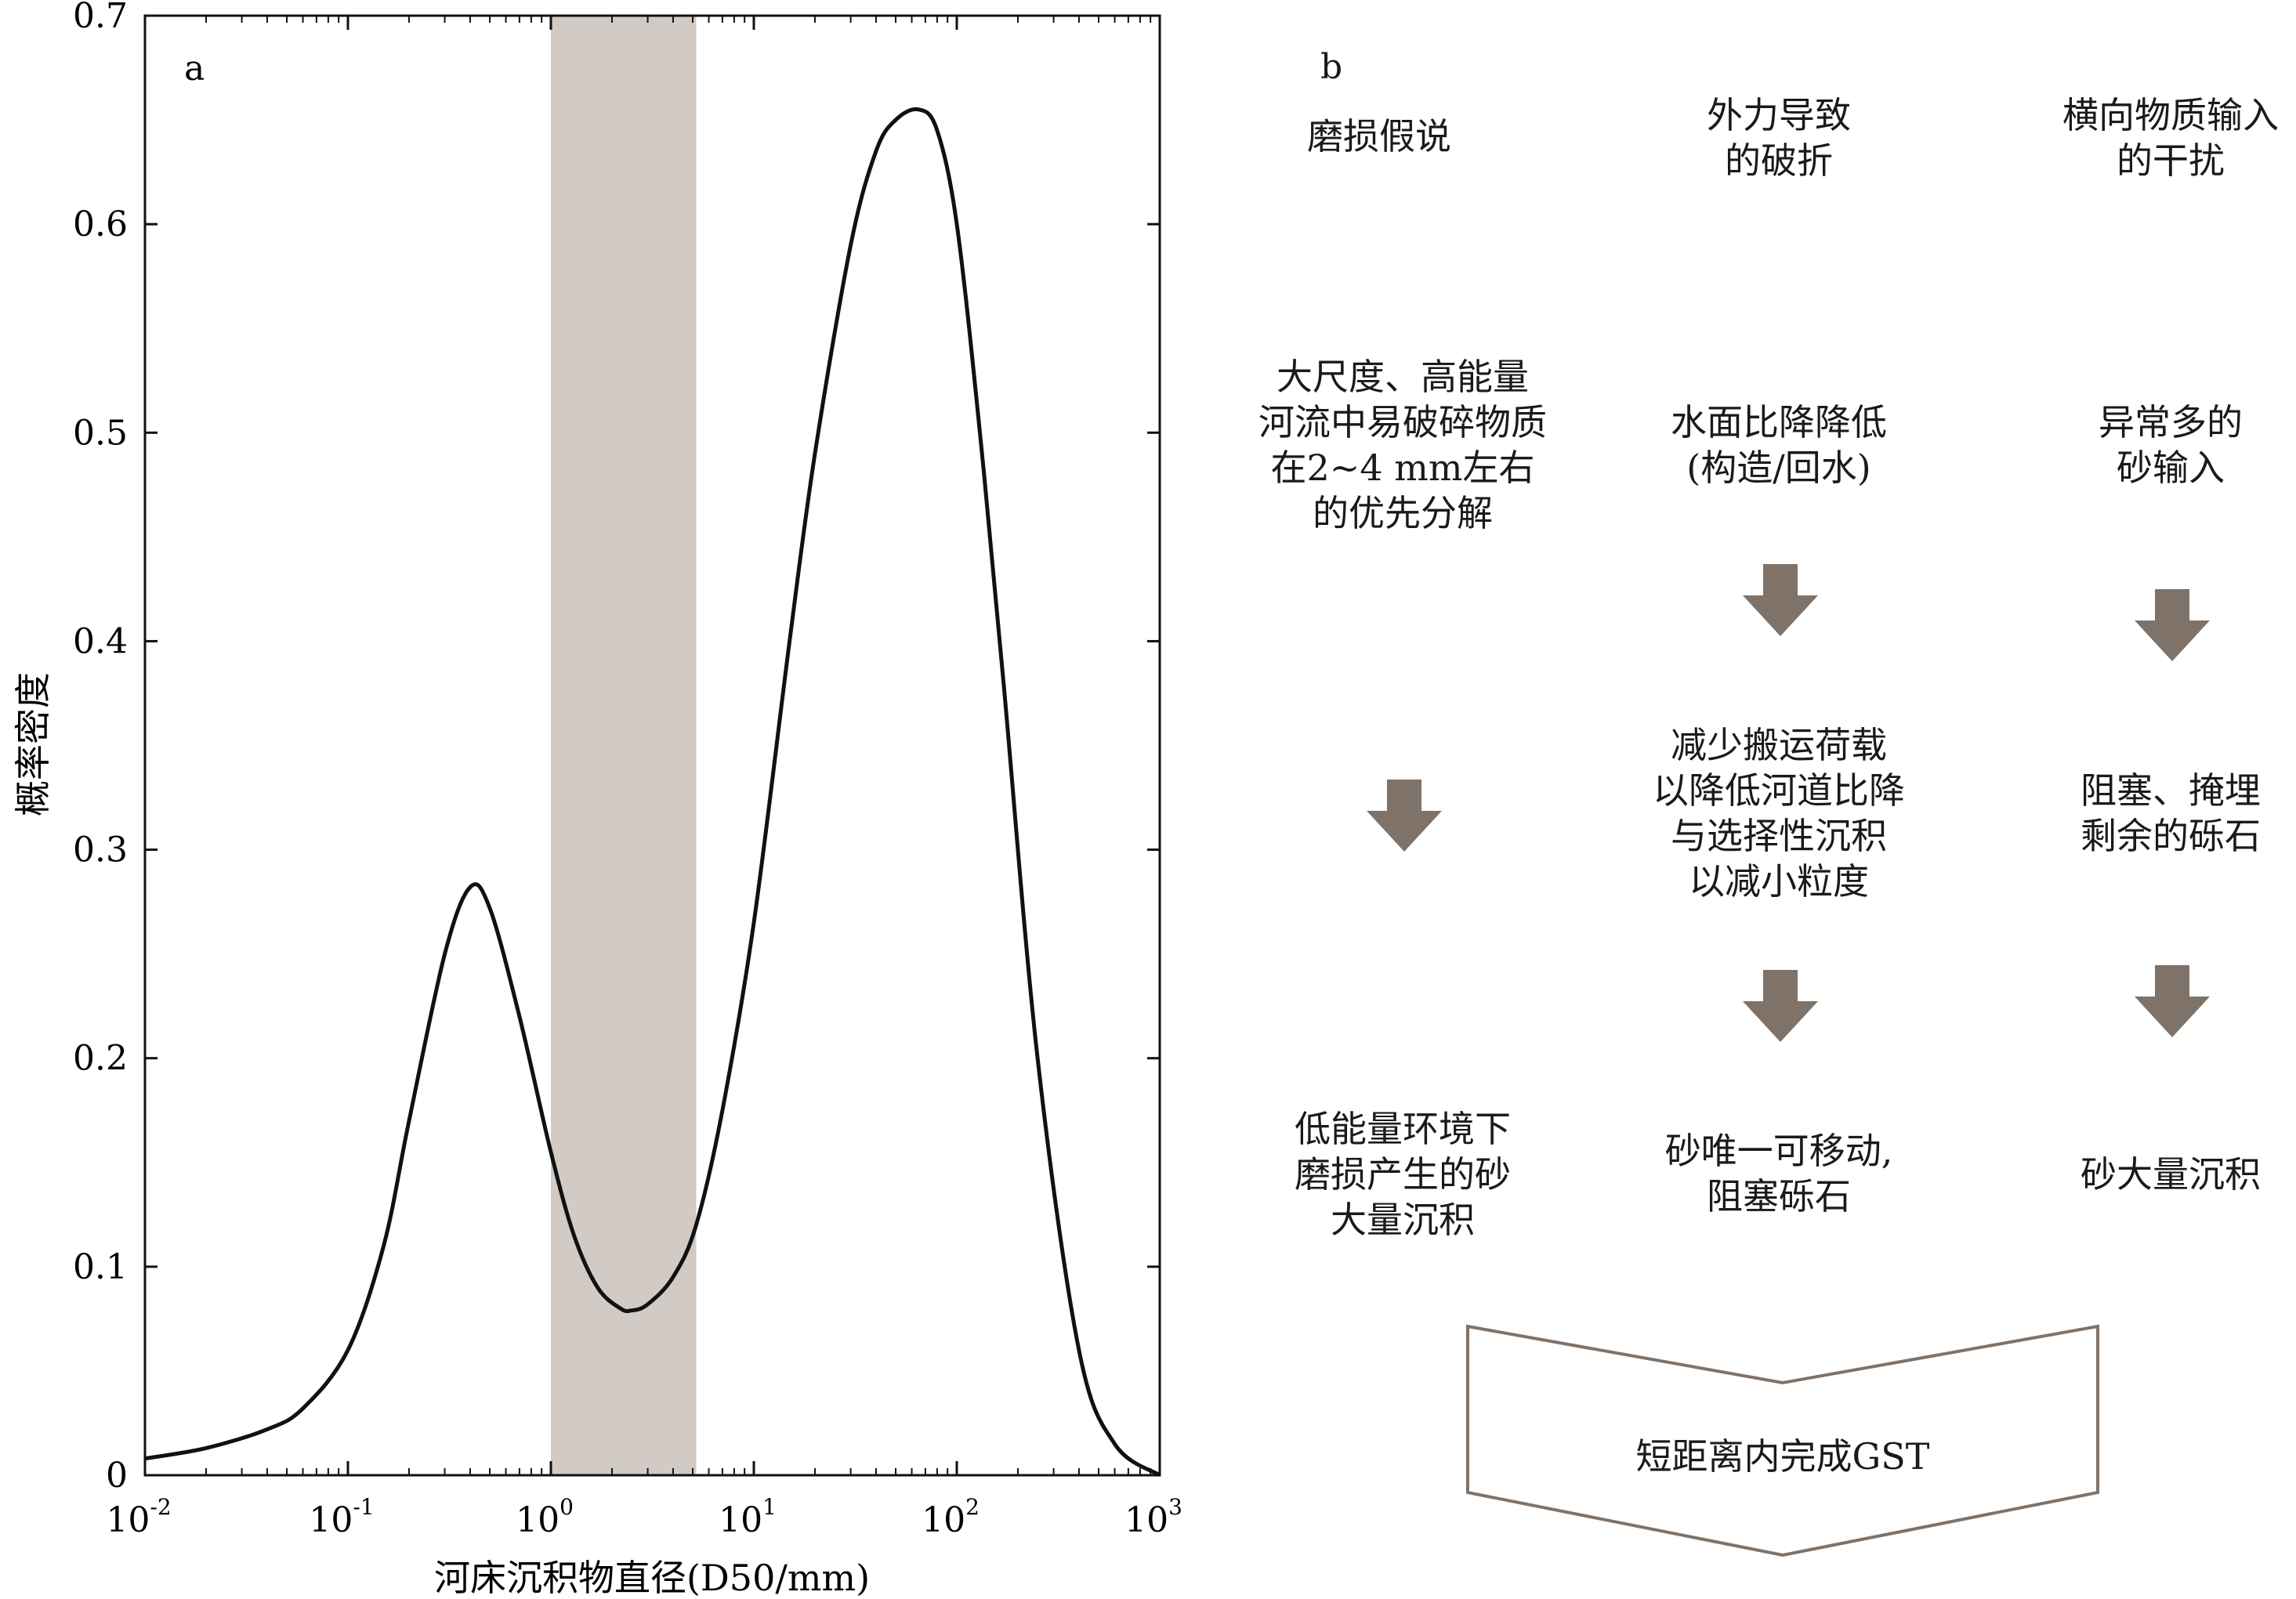 The height and width of the screenshot is (1599, 2296). Describe the element at coordinates (644, 1517) in the screenshot. I see `x-tick-labels: 10⁻² 10⁻¹ 10⁰ 10¹ 10² 10³` at that location.